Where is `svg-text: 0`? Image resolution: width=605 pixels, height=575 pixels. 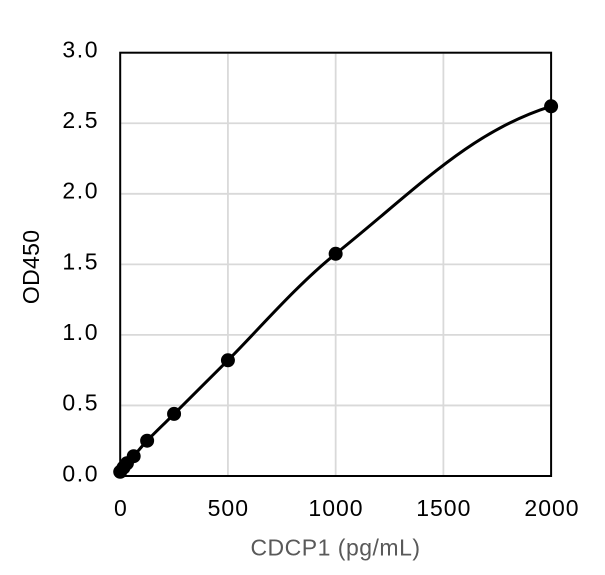
svg-text: 0 is located at coordinates (121, 508).